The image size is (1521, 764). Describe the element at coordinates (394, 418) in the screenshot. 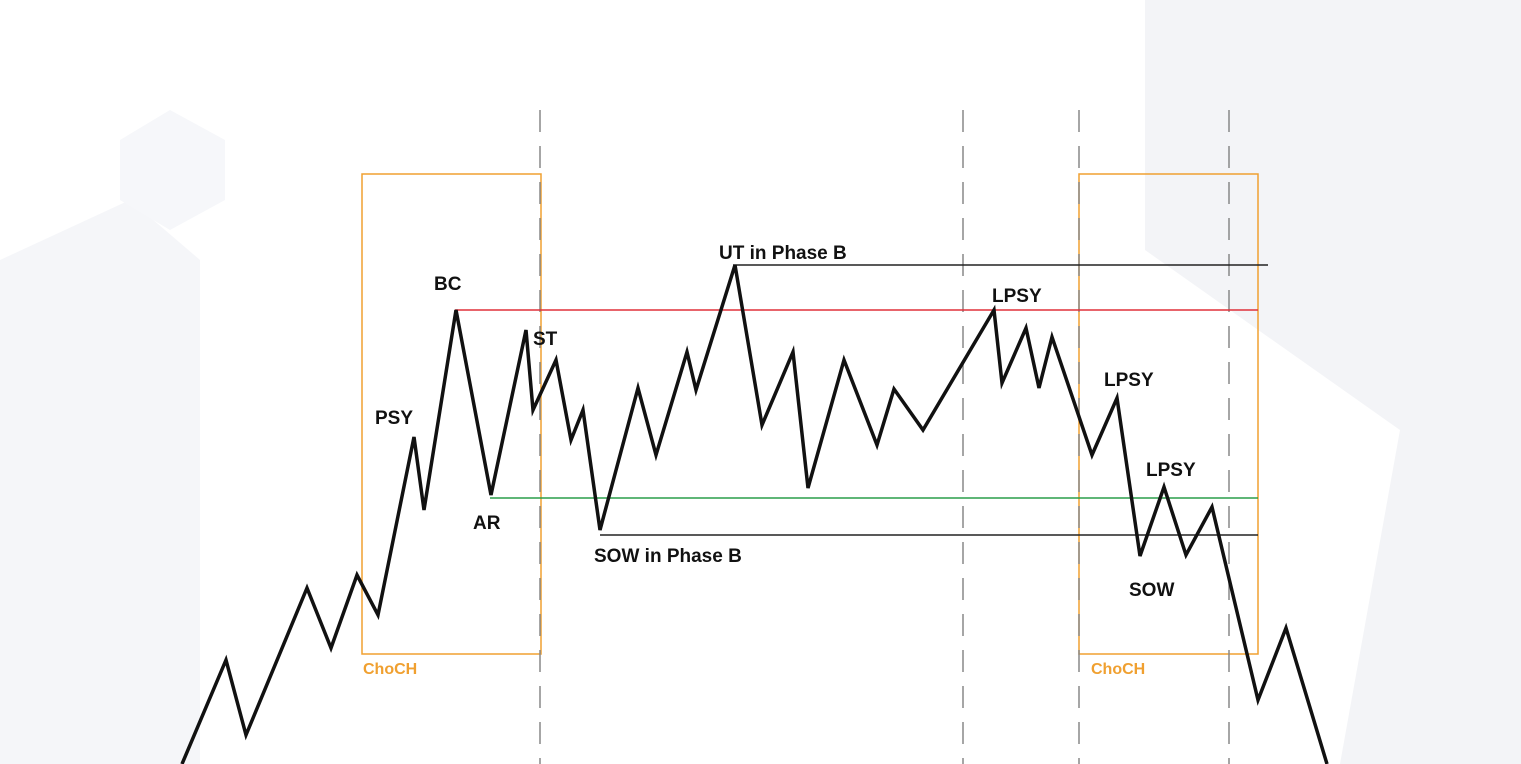

I see `label-psy: PSY` at that location.